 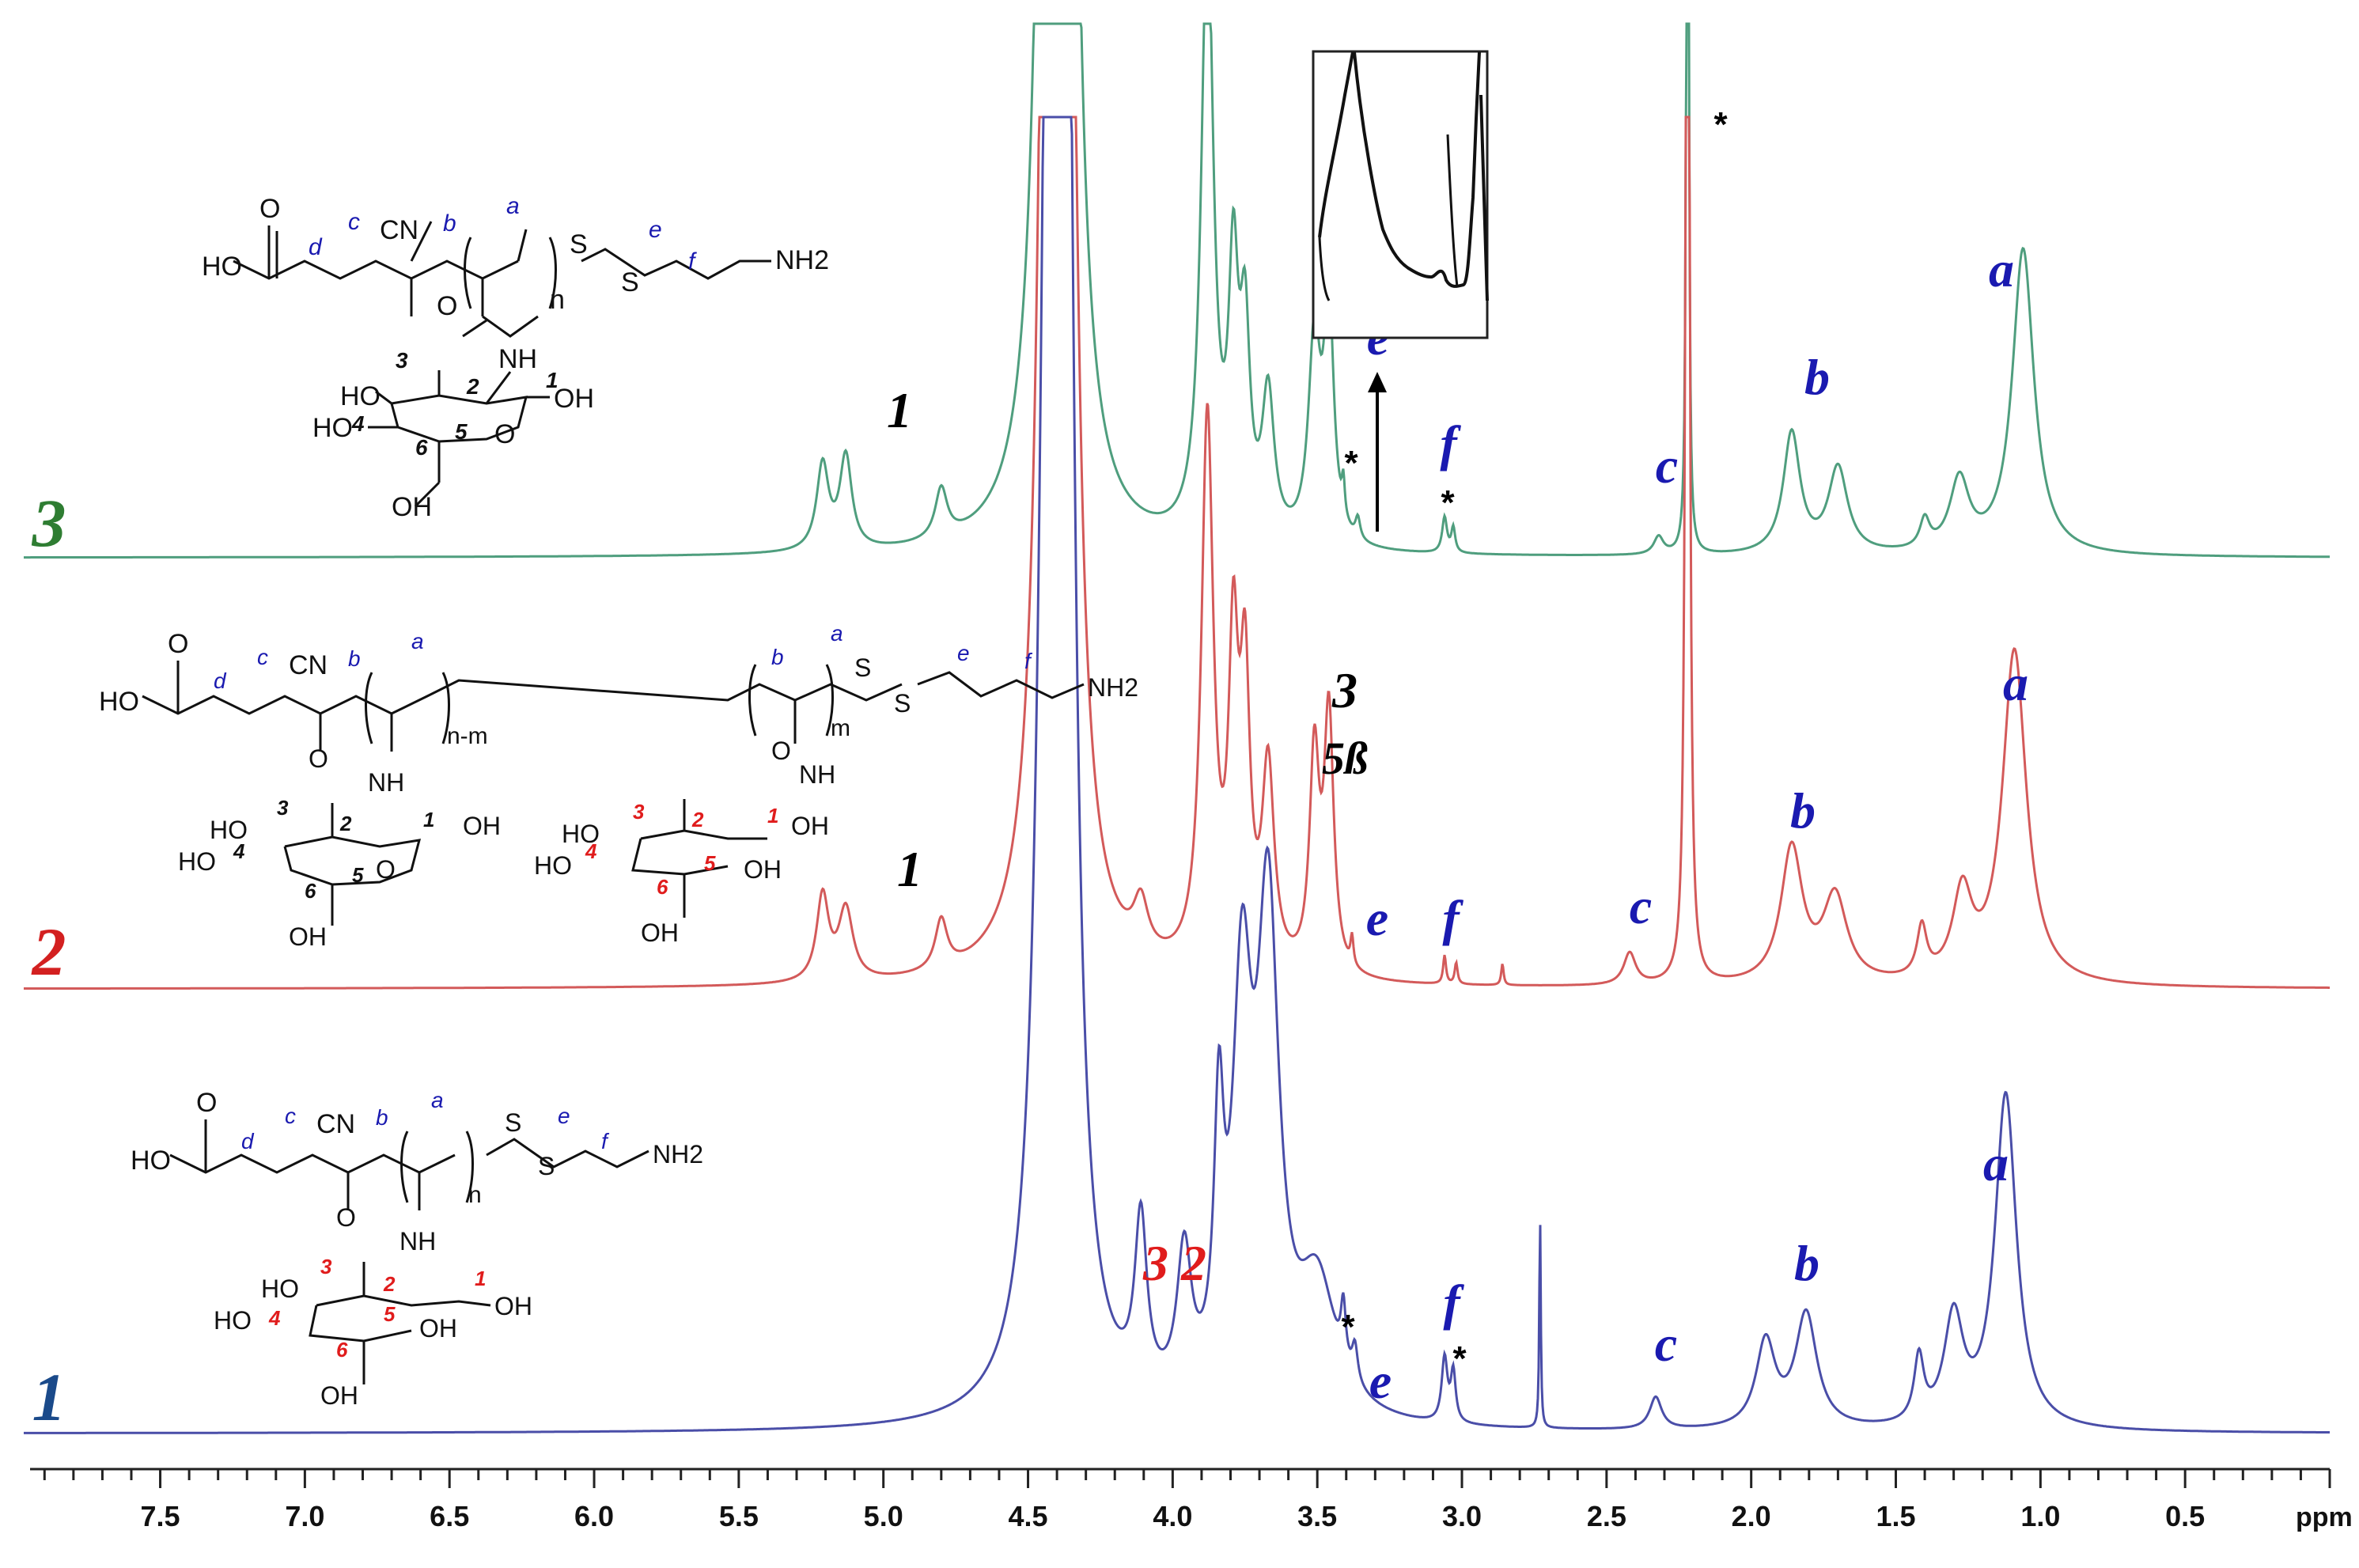 What do you see at coordinates (346, 1217) in the screenshot?
I see `s1-amide-o: O` at bounding box center [346, 1217].